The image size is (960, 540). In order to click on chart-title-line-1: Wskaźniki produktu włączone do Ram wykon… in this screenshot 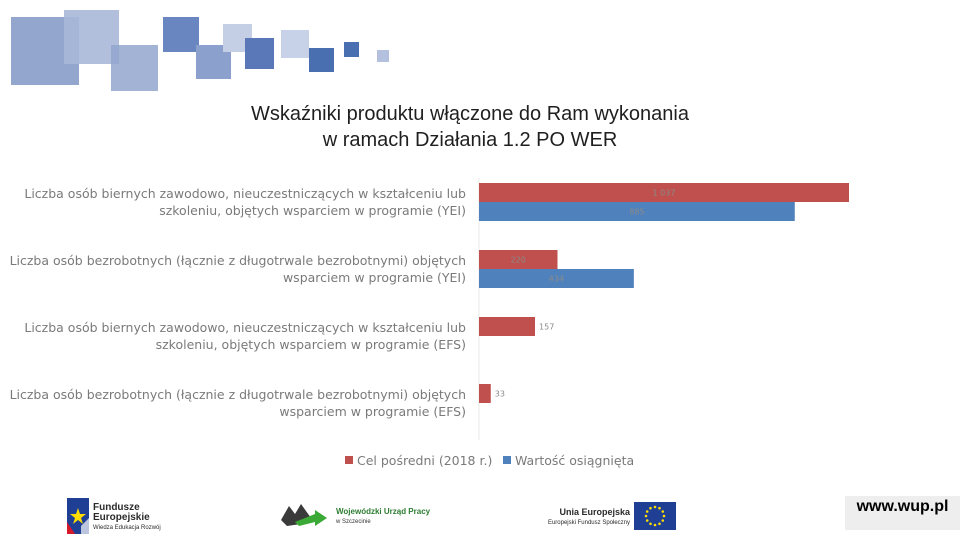, I will do `click(470, 114)`.